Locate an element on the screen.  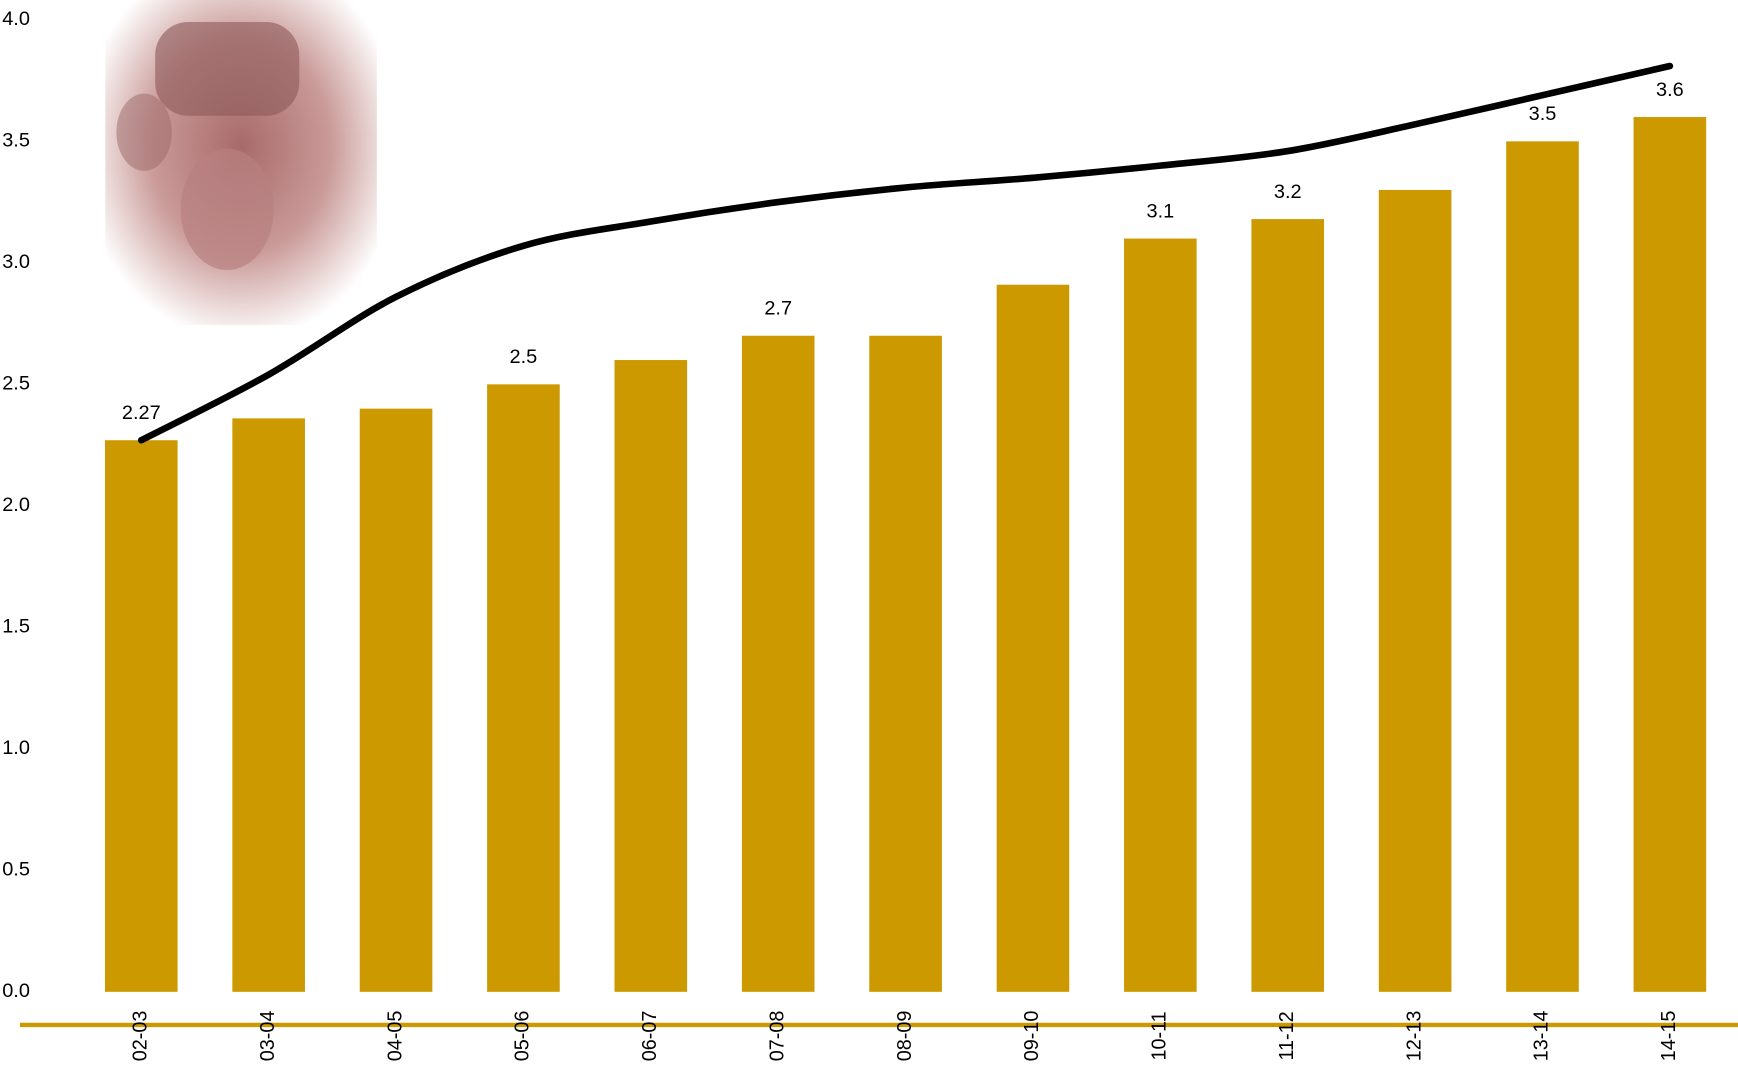
y-tick-label: 1.0 is located at coordinates (16, 748).